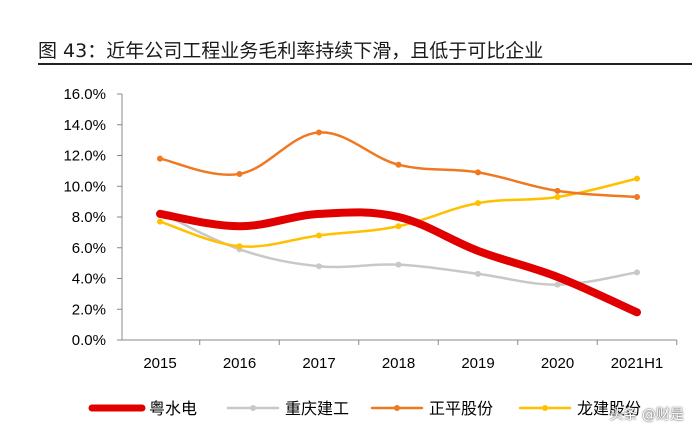  Describe the element at coordinates (84, 125) in the screenshot. I see `y-tick-label: 14.0%` at that location.